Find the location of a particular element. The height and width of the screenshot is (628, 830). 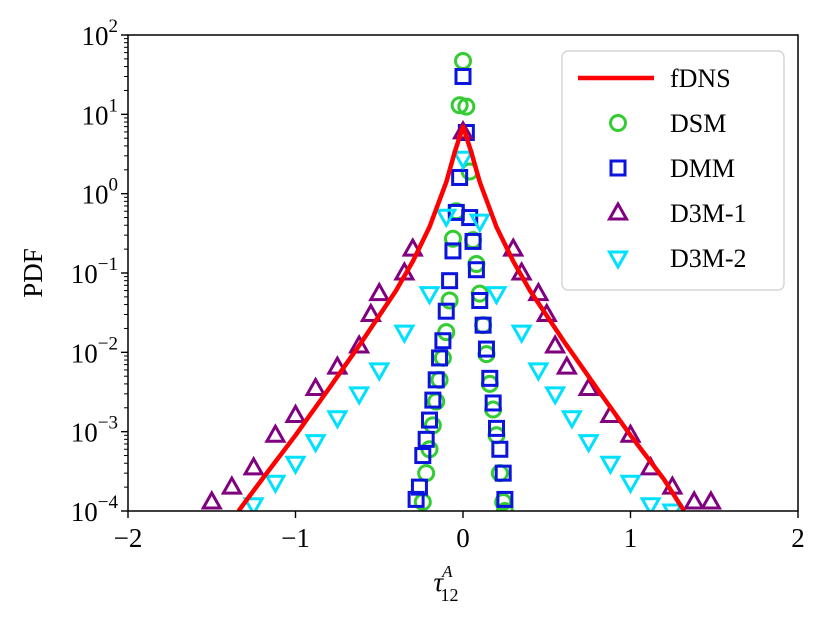

y-tick-exponent: −2 is located at coordinates (108, 343).